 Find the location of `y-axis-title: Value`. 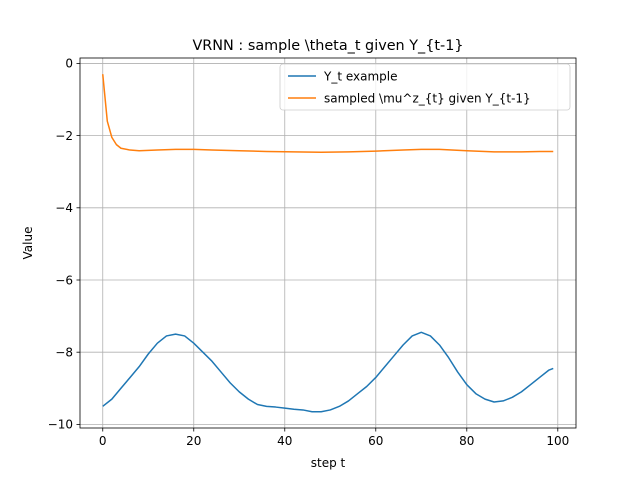

y-axis-title: Value is located at coordinates (28, 243).